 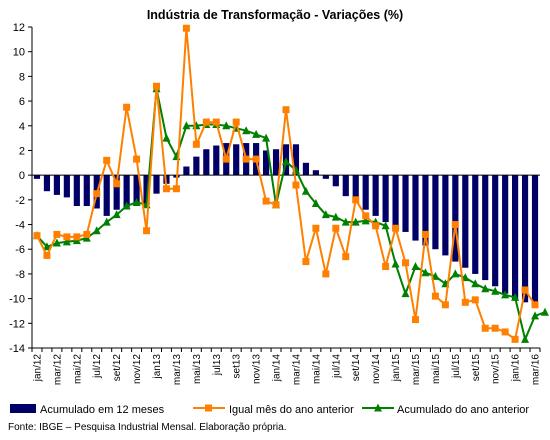 I want to click on y-tick-label: -10, so click(x=17, y=300).